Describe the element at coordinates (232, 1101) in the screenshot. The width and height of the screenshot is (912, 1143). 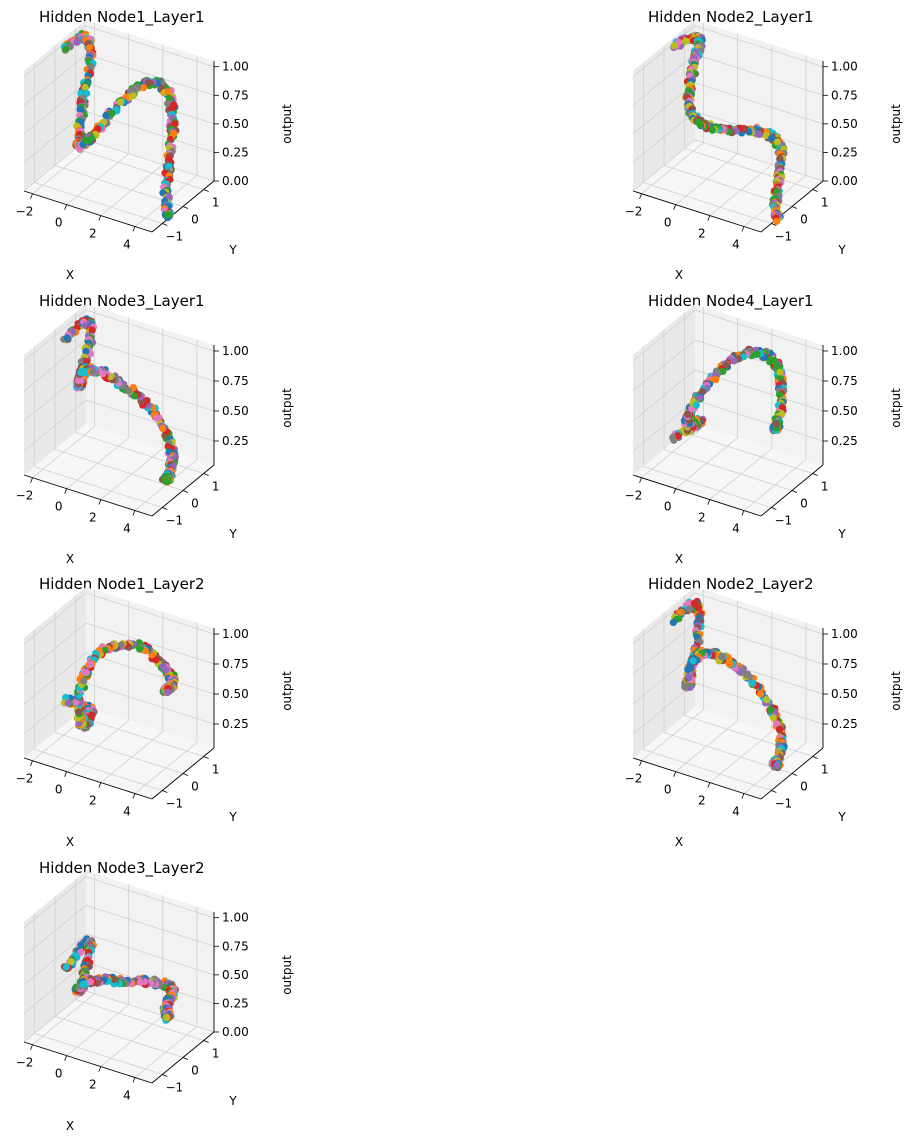
I see `y-axis-label: Y` at that location.